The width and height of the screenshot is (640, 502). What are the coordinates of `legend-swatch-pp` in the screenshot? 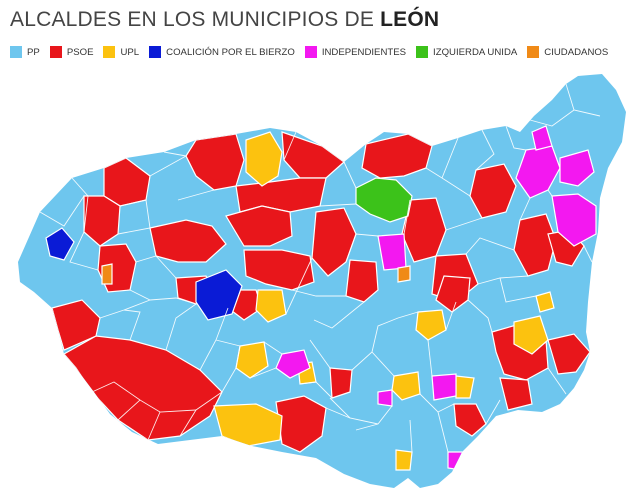 It's located at (16, 52).